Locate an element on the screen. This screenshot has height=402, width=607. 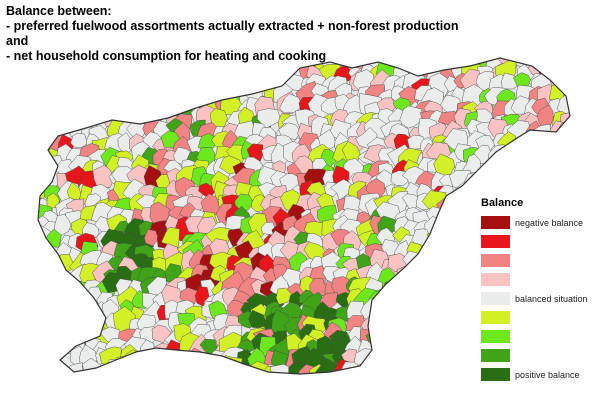
legend-item-balanced-situation: balanced situation is located at coordinates (534, 298).